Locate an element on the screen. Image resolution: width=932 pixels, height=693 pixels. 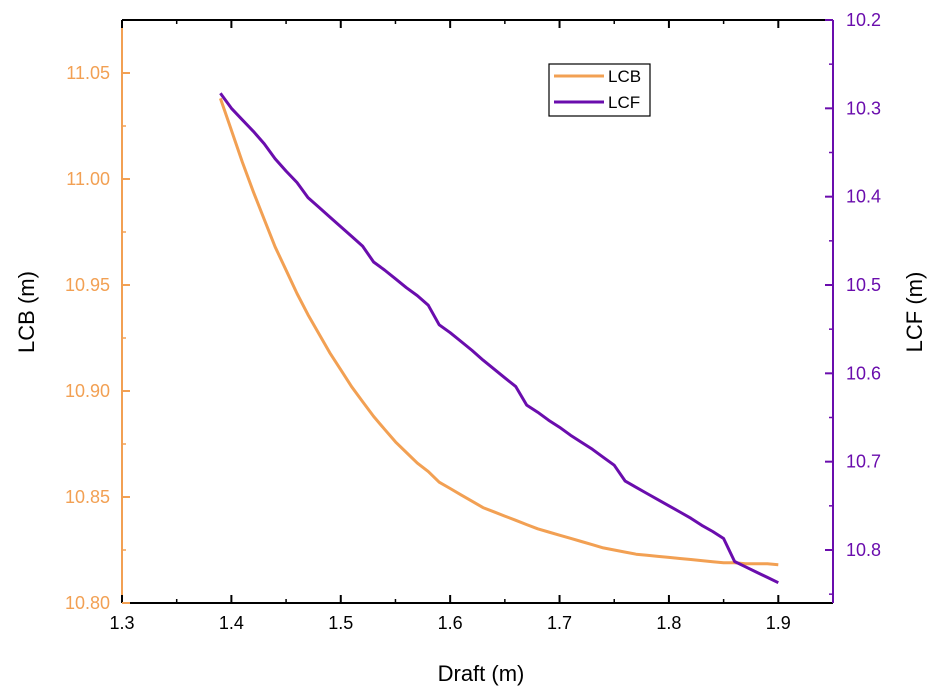
right-y-tick-label: 10.5 is located at coordinates (863, 285).